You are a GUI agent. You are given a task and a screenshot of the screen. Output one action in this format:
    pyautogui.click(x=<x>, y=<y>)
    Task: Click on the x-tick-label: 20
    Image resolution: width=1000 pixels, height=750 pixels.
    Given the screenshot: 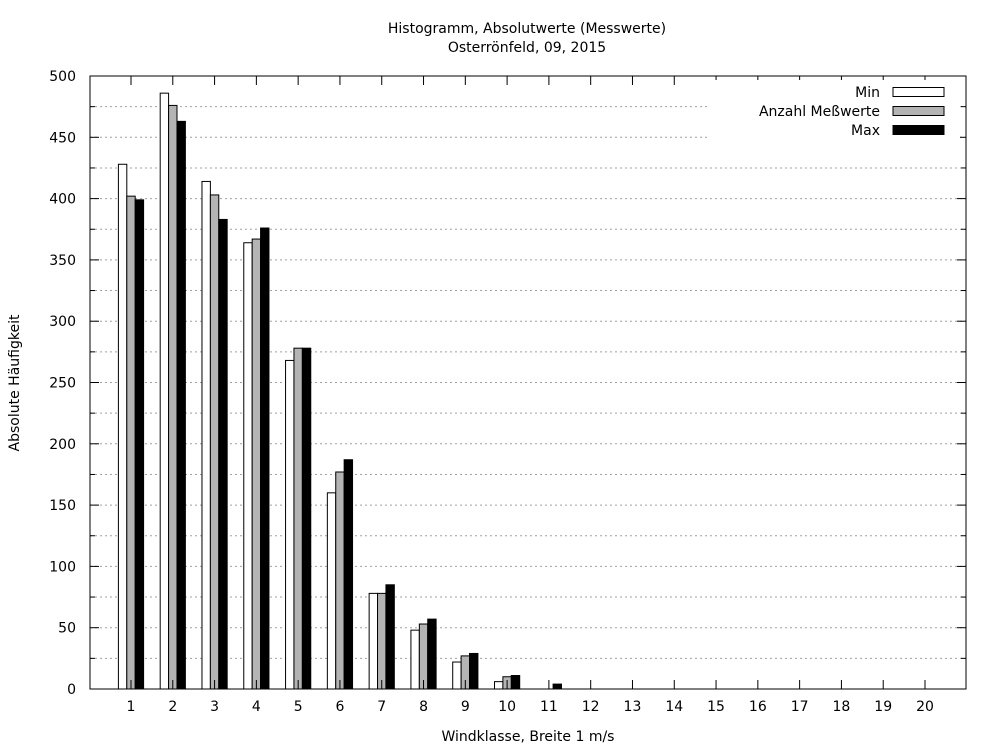 What is the action you would take?
    pyautogui.click(x=925, y=707)
    